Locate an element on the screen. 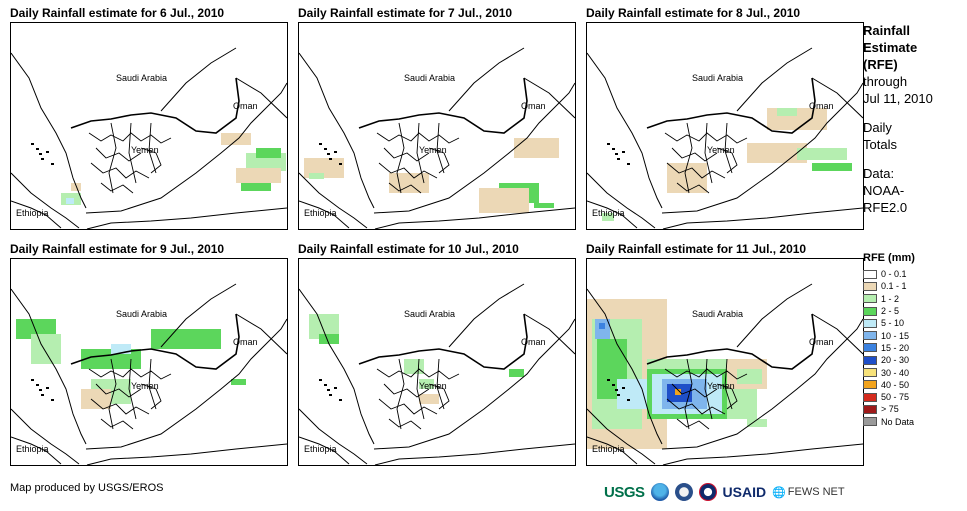 The height and width of the screenshot is (511, 967). map-credit: Map produced by USGS/EROS is located at coordinates (87, 488).